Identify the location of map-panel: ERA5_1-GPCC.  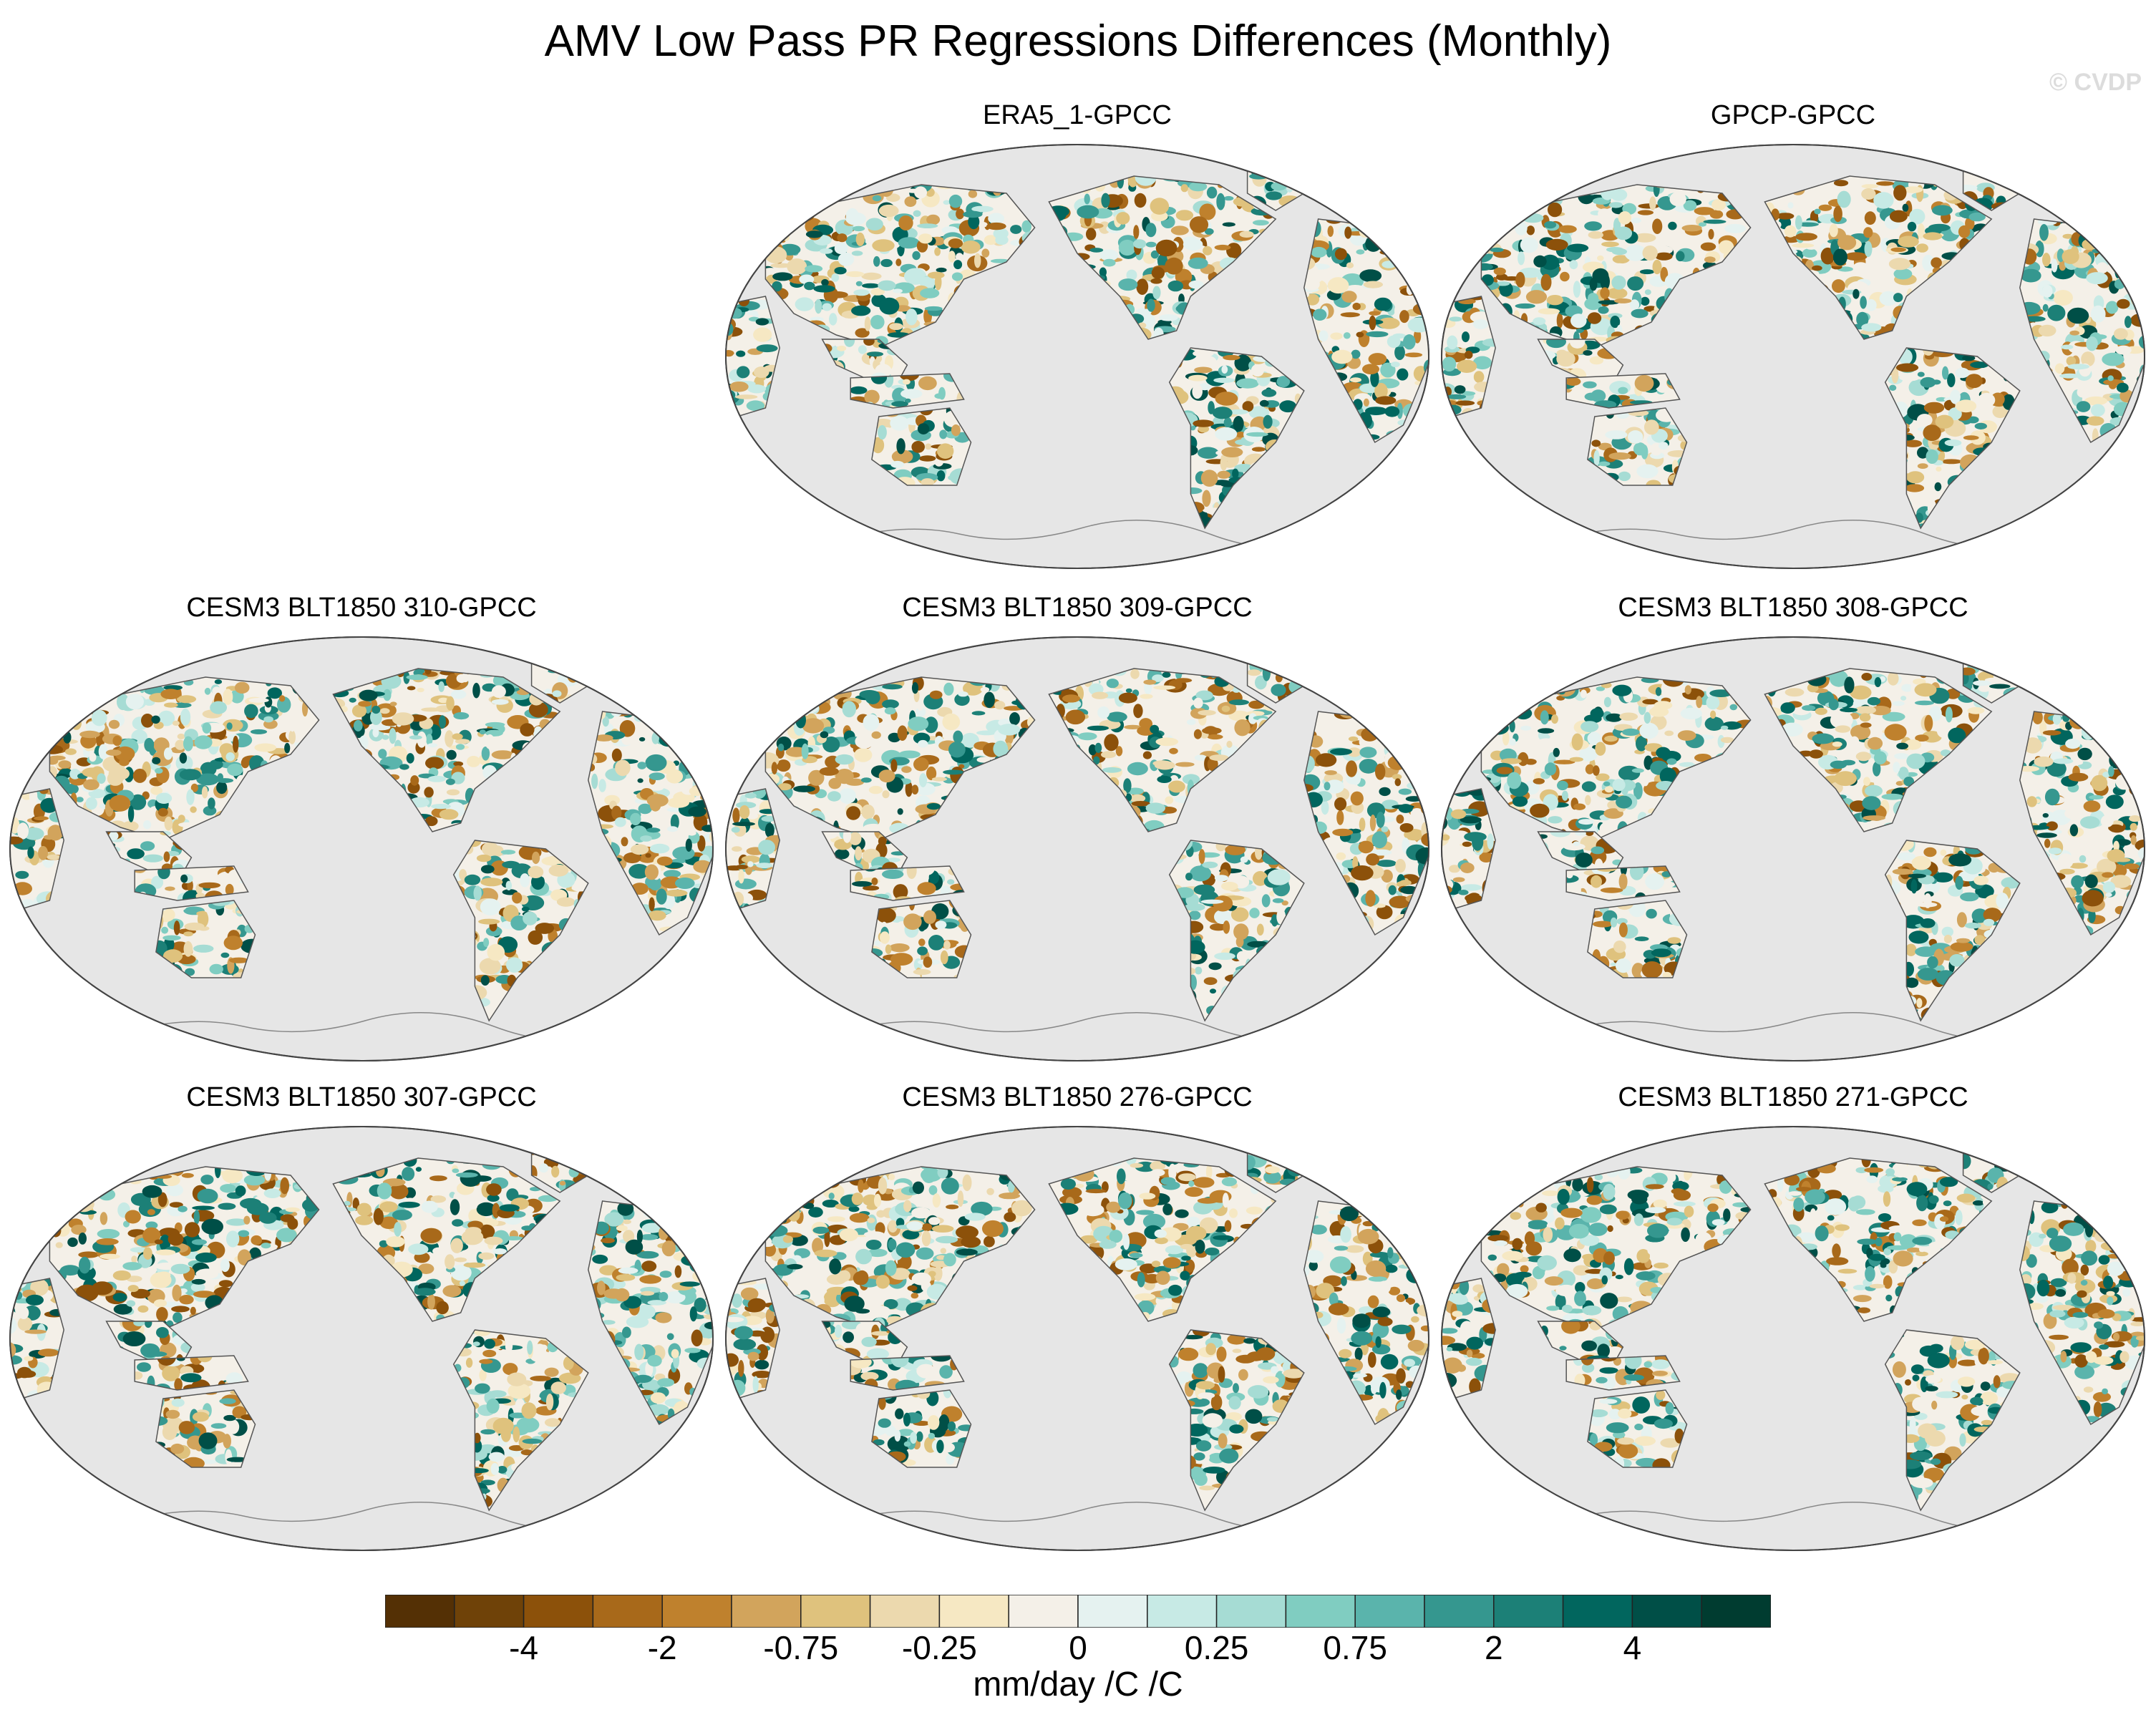
(1077, 343).